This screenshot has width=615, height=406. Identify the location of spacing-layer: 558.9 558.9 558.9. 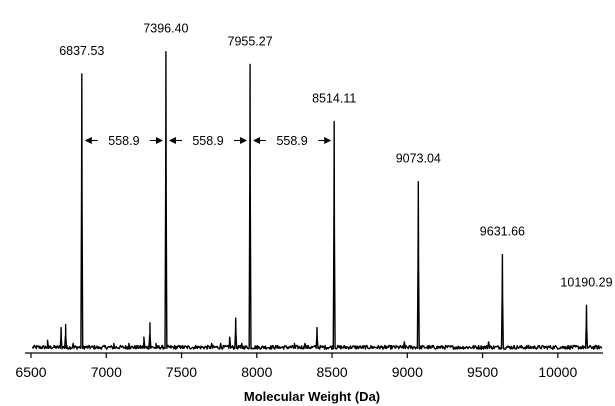
(208, 141).